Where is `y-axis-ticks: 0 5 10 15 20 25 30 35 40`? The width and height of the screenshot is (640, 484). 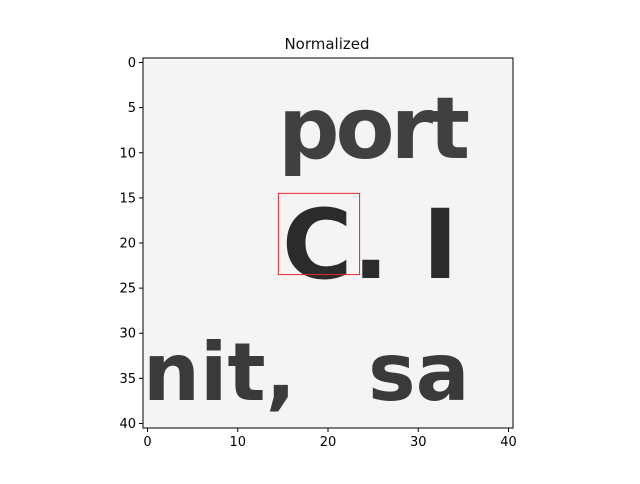
y-axis-ticks: 0 5 10 15 20 25 30 35 40 is located at coordinates (131, 244).